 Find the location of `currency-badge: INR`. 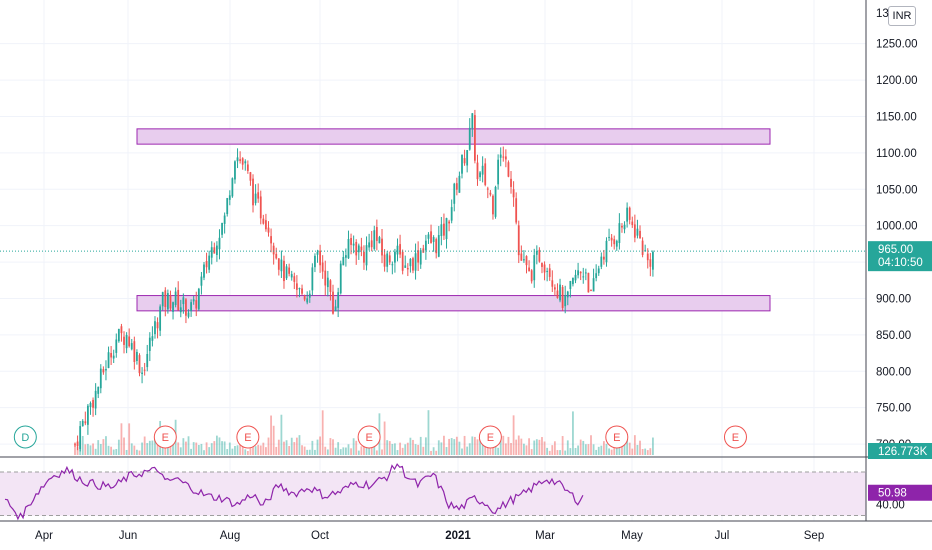

currency-badge: INR is located at coordinates (902, 16).